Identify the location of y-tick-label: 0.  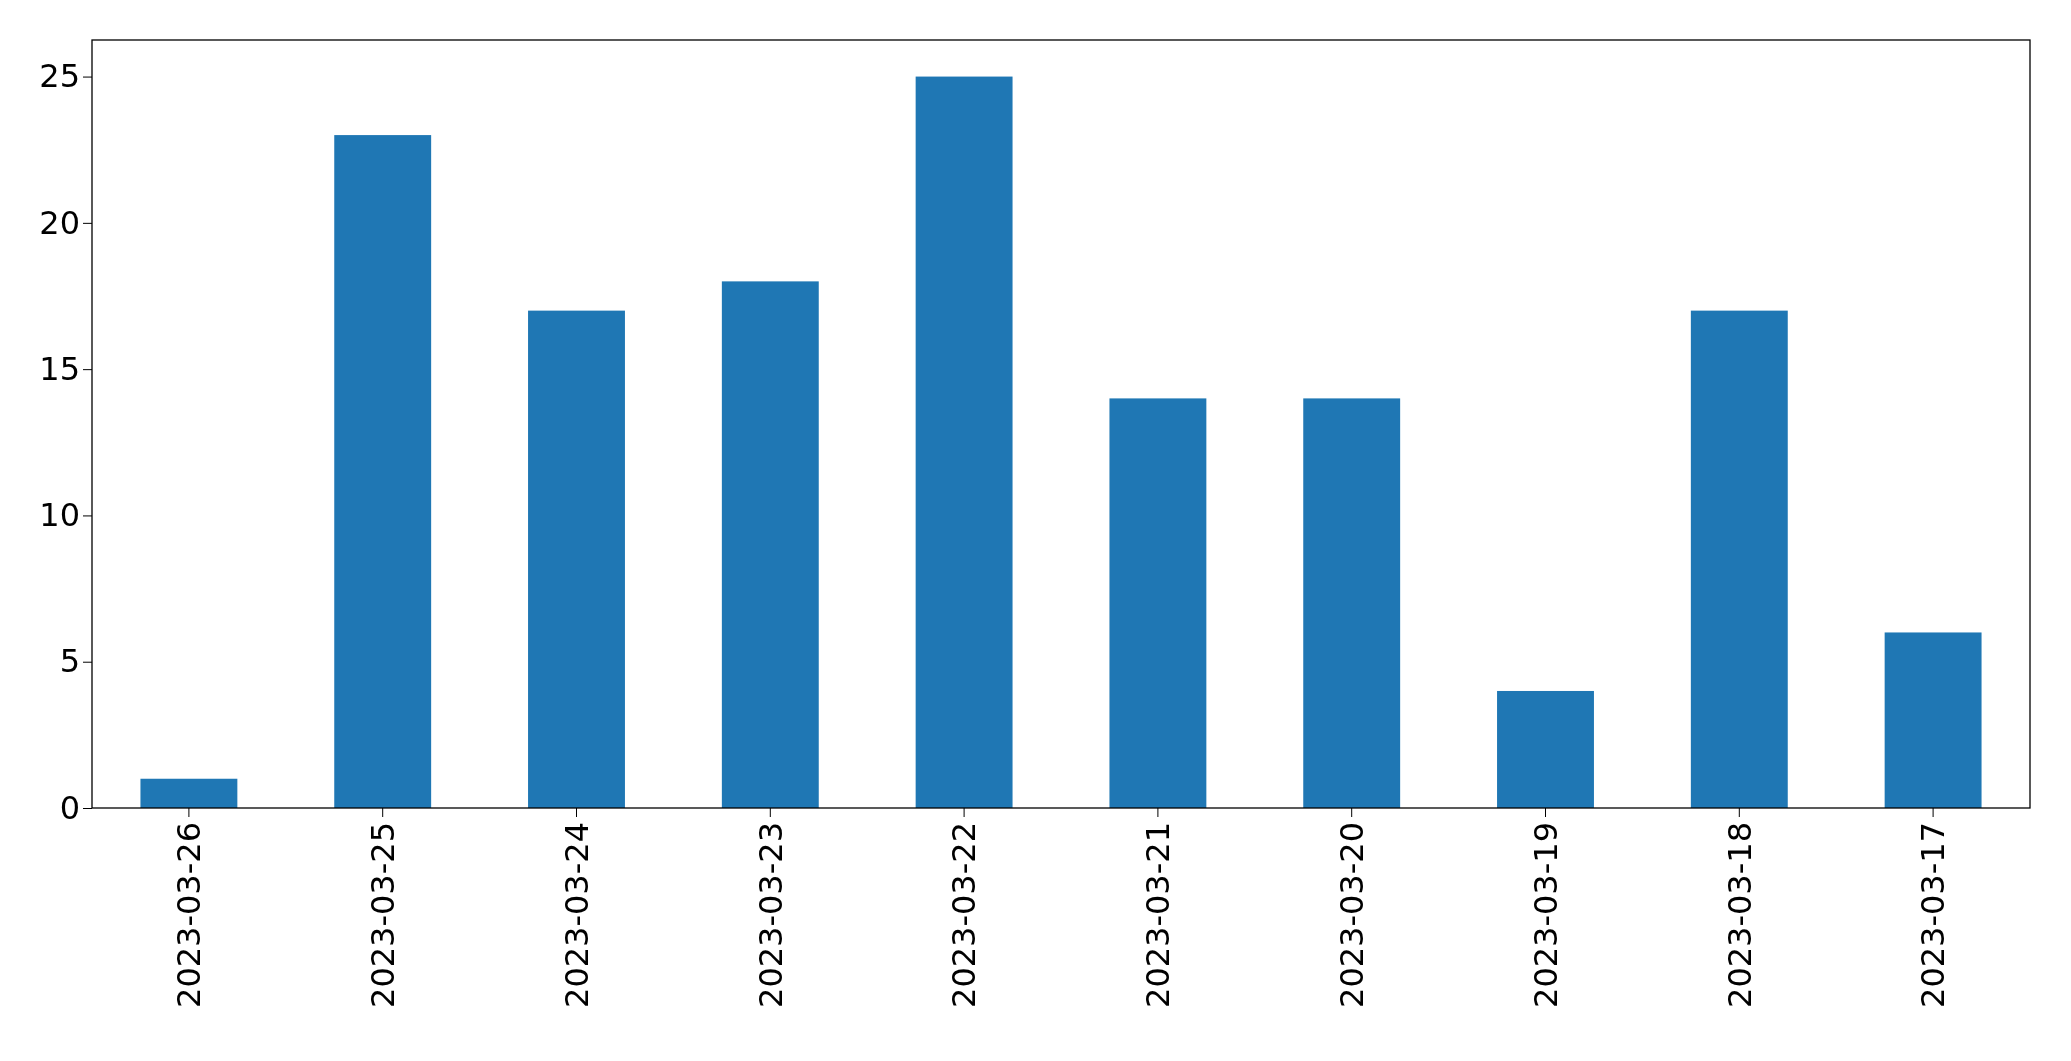
(69, 807).